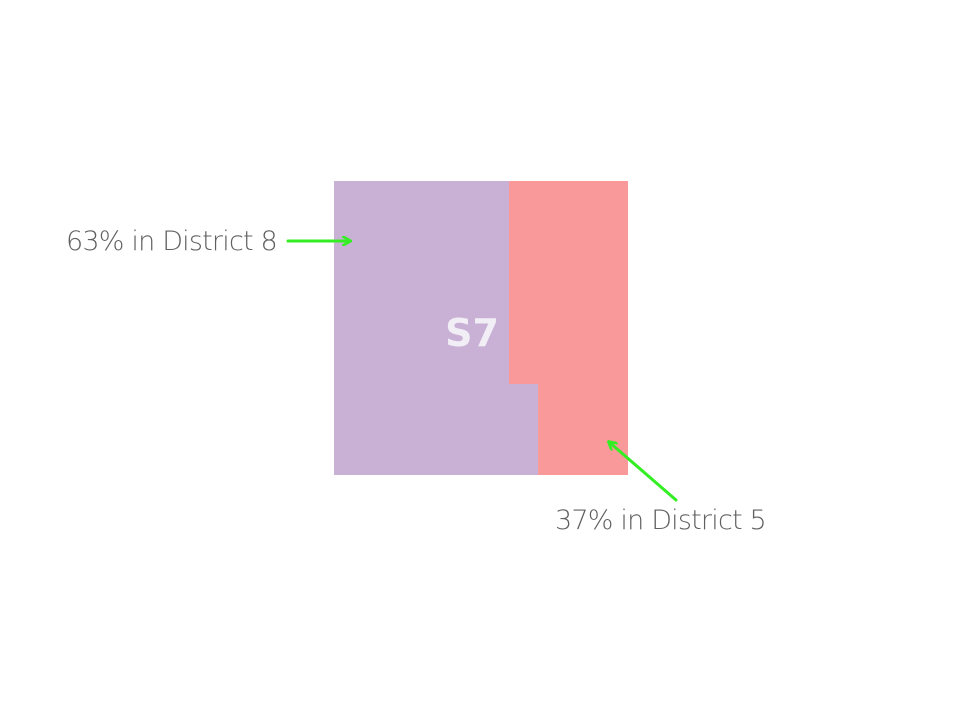 Image resolution: width=960 pixels, height=720 pixels. I want to click on annotation-district-5: 37% in District 5, so click(661, 489).